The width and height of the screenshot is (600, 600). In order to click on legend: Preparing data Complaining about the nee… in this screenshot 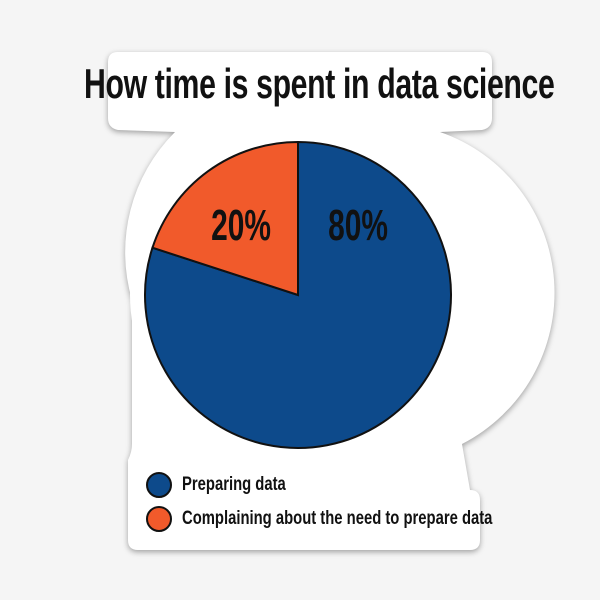, I will do `click(363, 502)`.